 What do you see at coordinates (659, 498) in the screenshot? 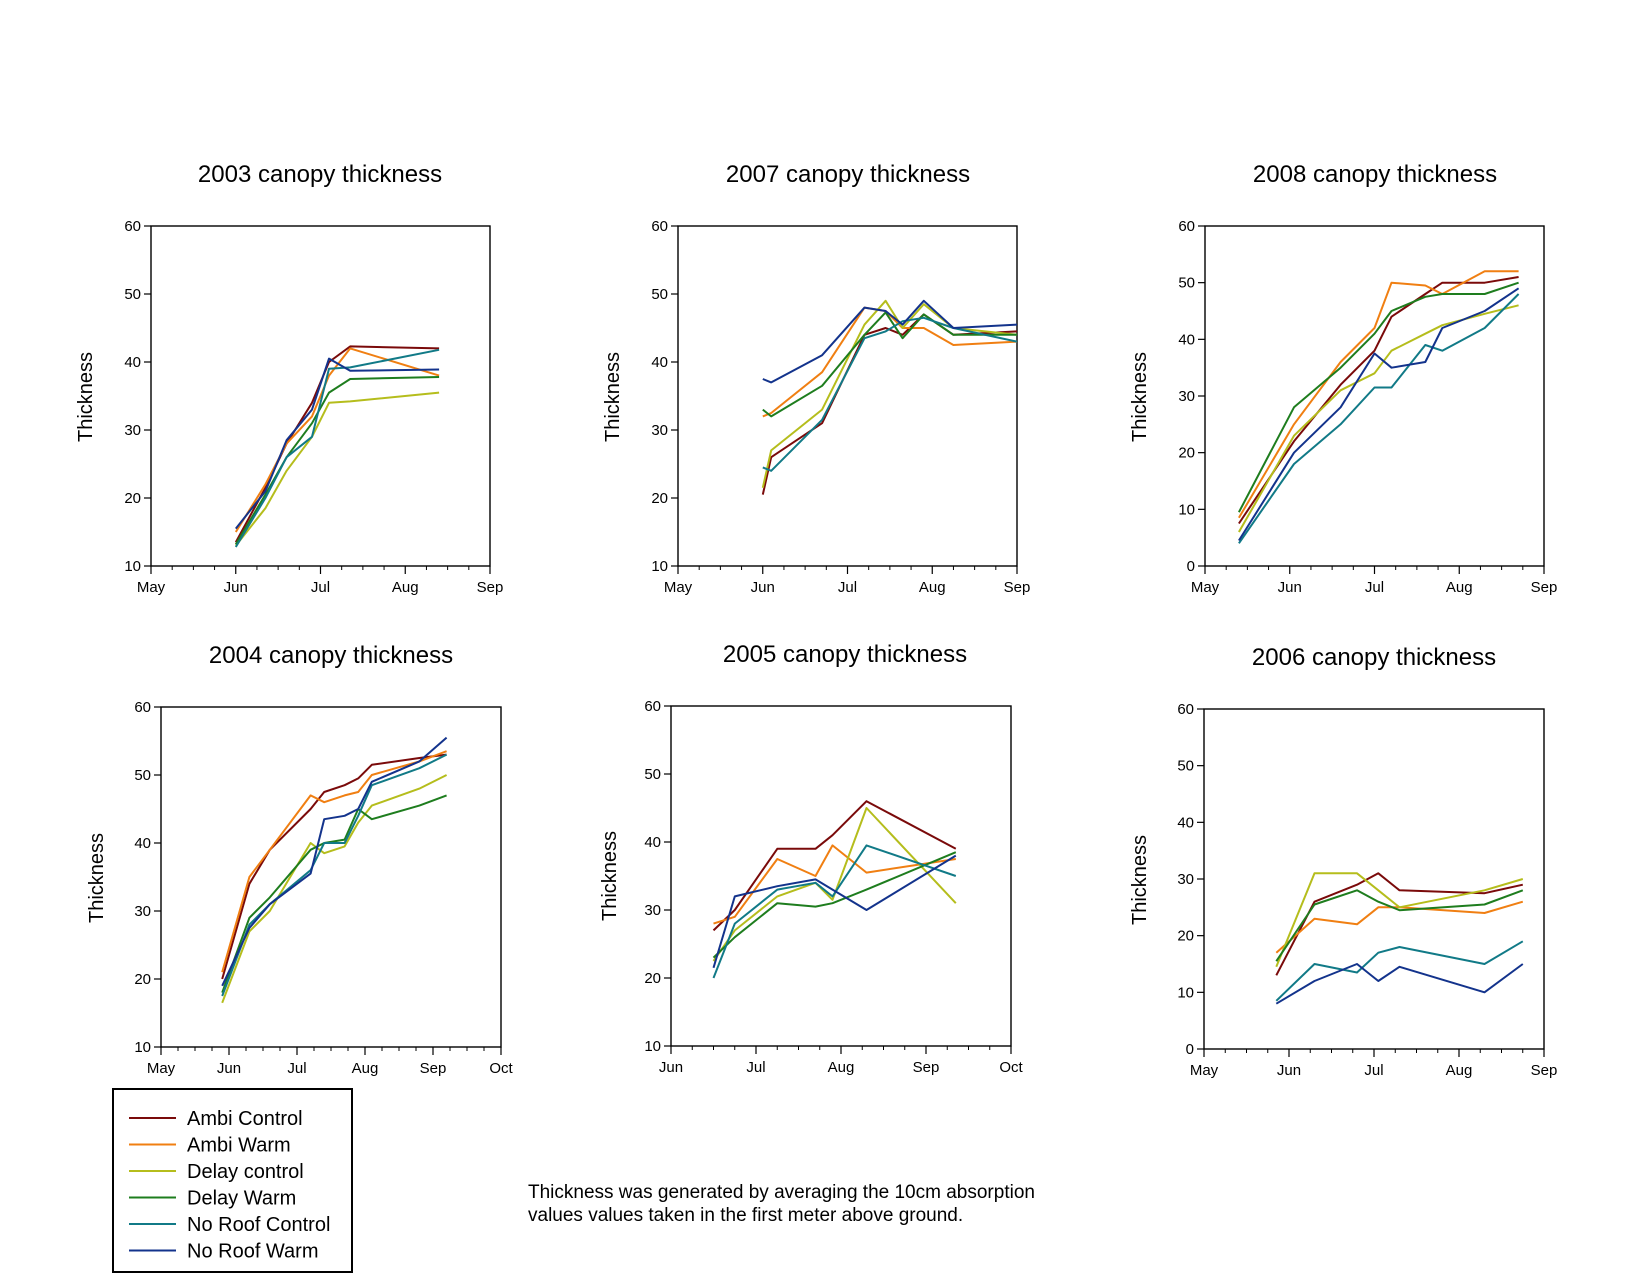
I see `y-tick-label: 20` at bounding box center [659, 498].